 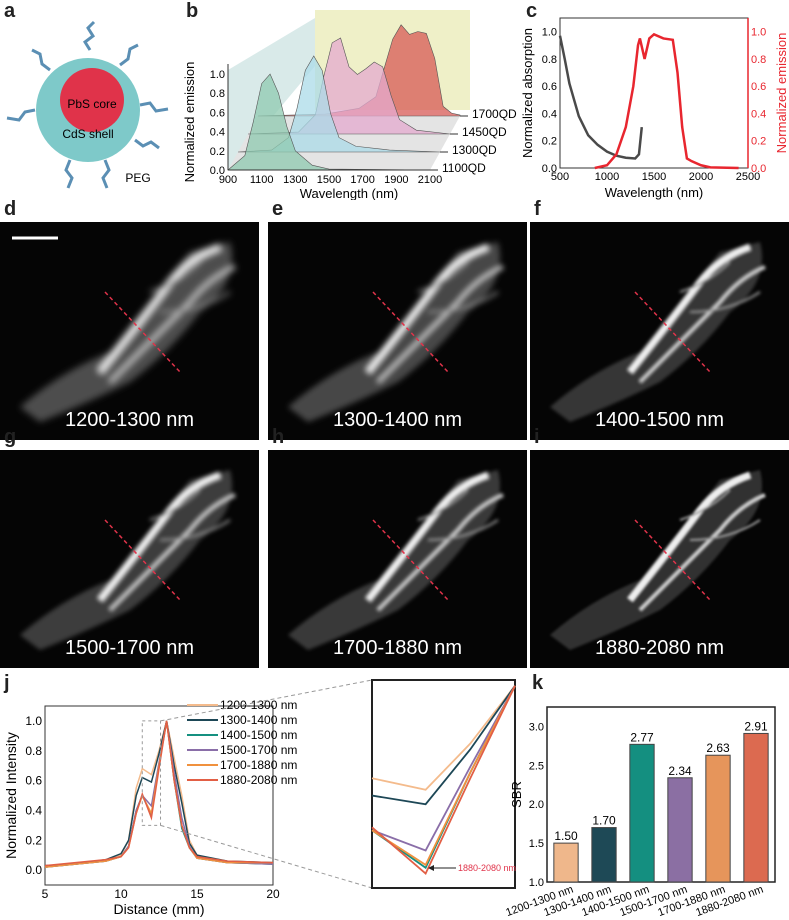 What do you see at coordinates (258, 720) in the screenshot?
I see `legend-label: 1300-1400 nm` at bounding box center [258, 720].